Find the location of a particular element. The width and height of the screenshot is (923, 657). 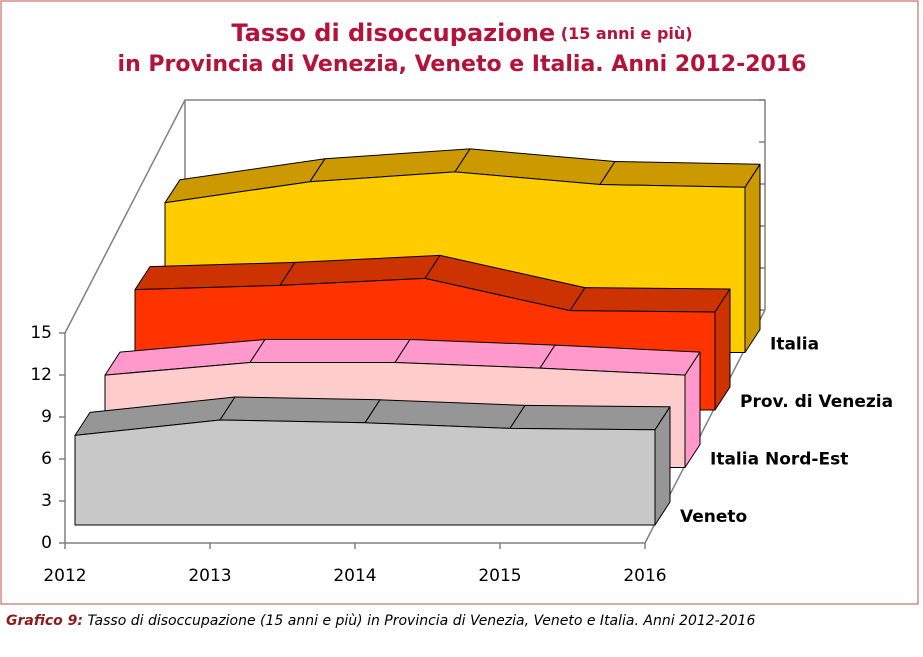

y-tick-label: 9 is located at coordinates (46, 417).